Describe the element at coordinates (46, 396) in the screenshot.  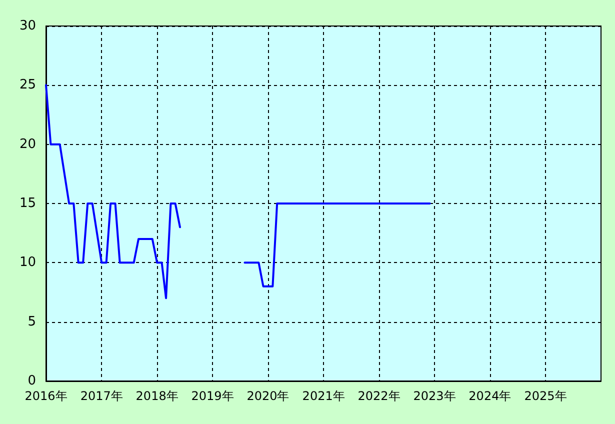
I see `x-tick-label: 2016年` at that location.